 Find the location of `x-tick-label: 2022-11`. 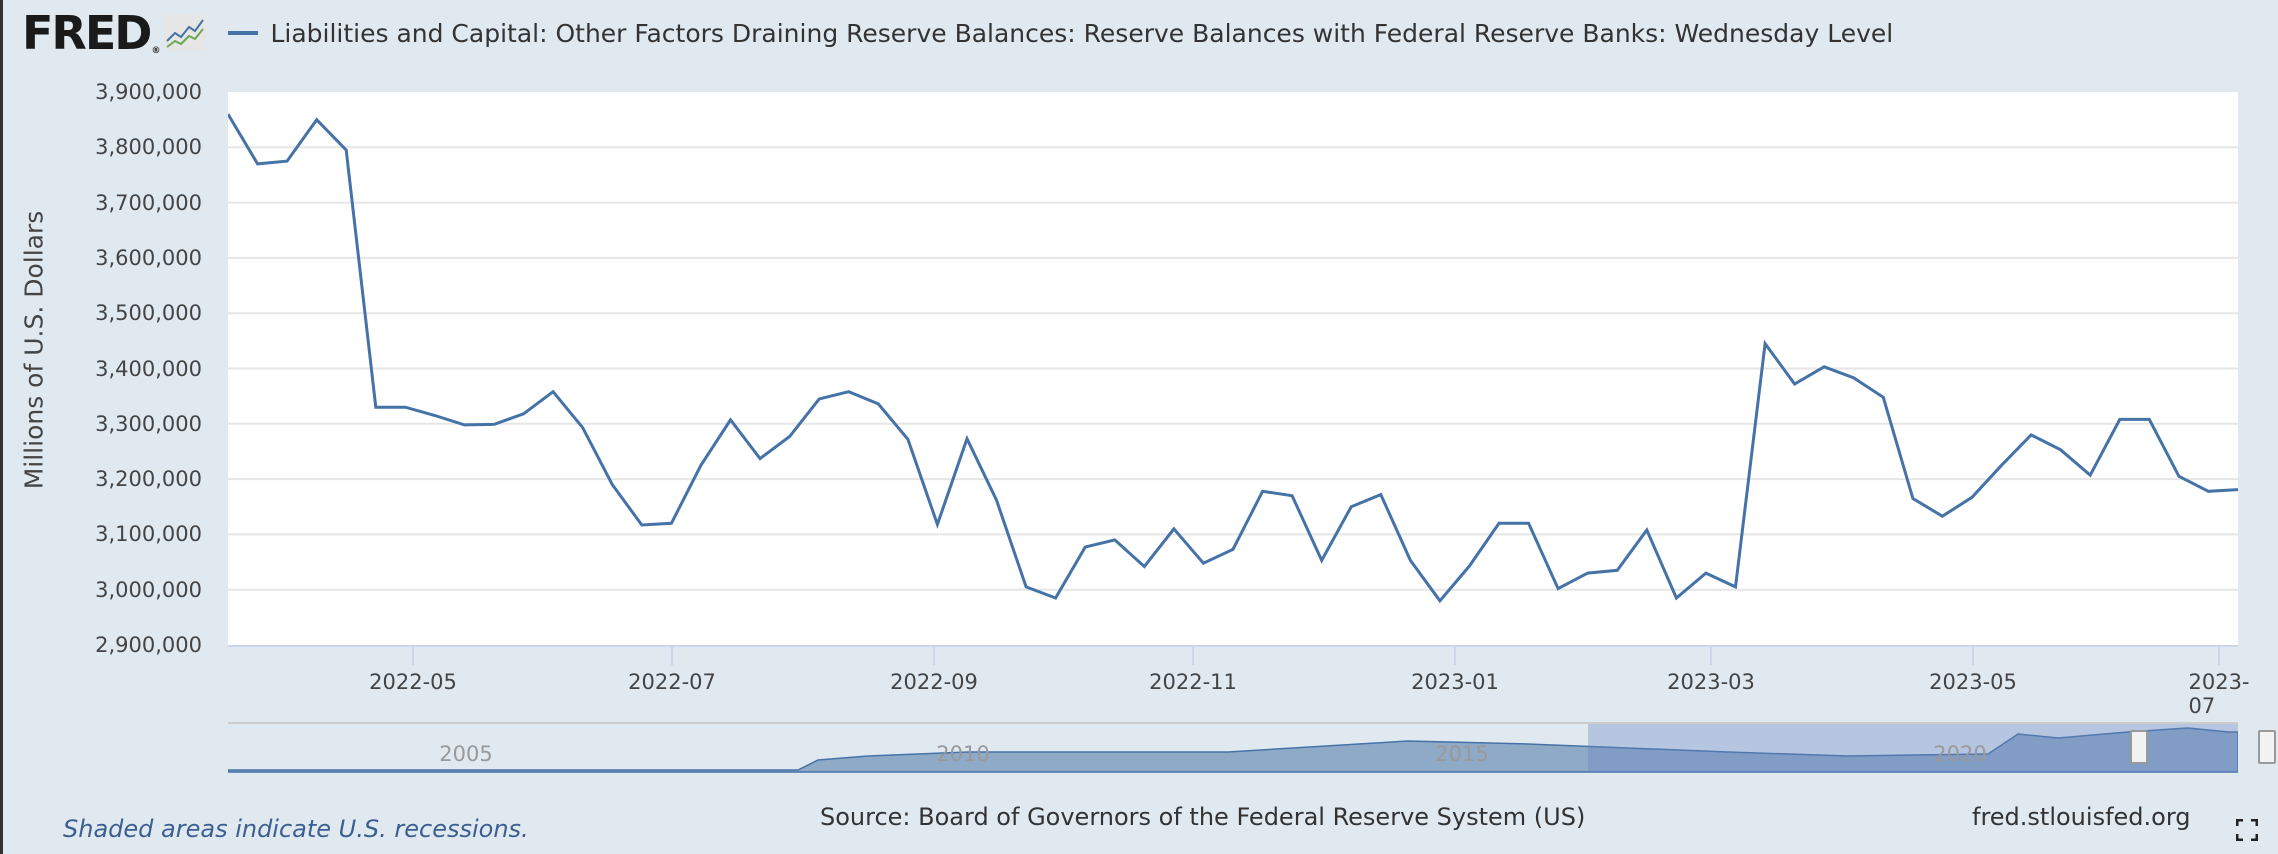

x-tick-label: 2022-11 is located at coordinates (1193, 682).